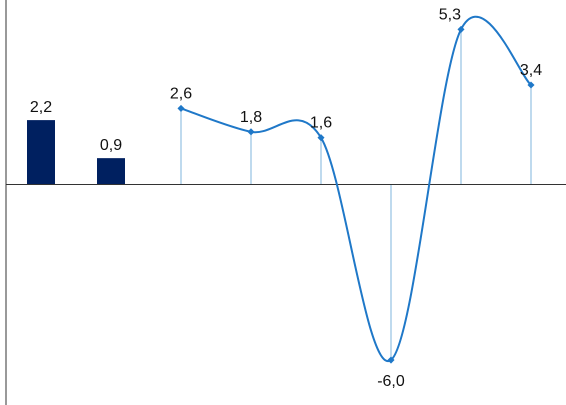 The width and height of the screenshot is (566, 405). What do you see at coordinates (531, 70) in the screenshot?
I see `line-label-6: 3,4` at bounding box center [531, 70].